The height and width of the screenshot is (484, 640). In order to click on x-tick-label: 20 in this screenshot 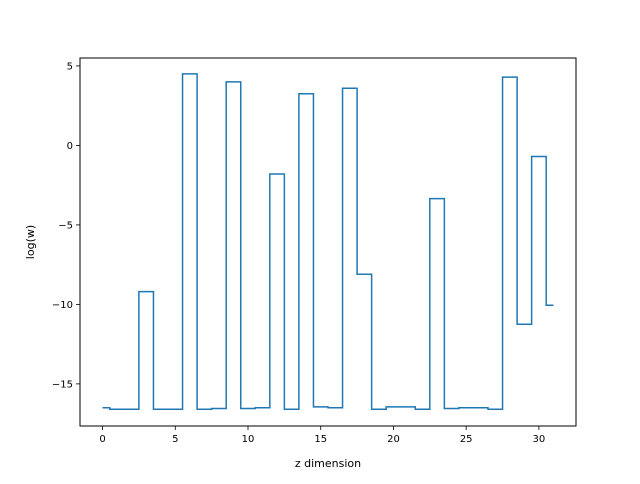, I will do `click(393, 439)`.